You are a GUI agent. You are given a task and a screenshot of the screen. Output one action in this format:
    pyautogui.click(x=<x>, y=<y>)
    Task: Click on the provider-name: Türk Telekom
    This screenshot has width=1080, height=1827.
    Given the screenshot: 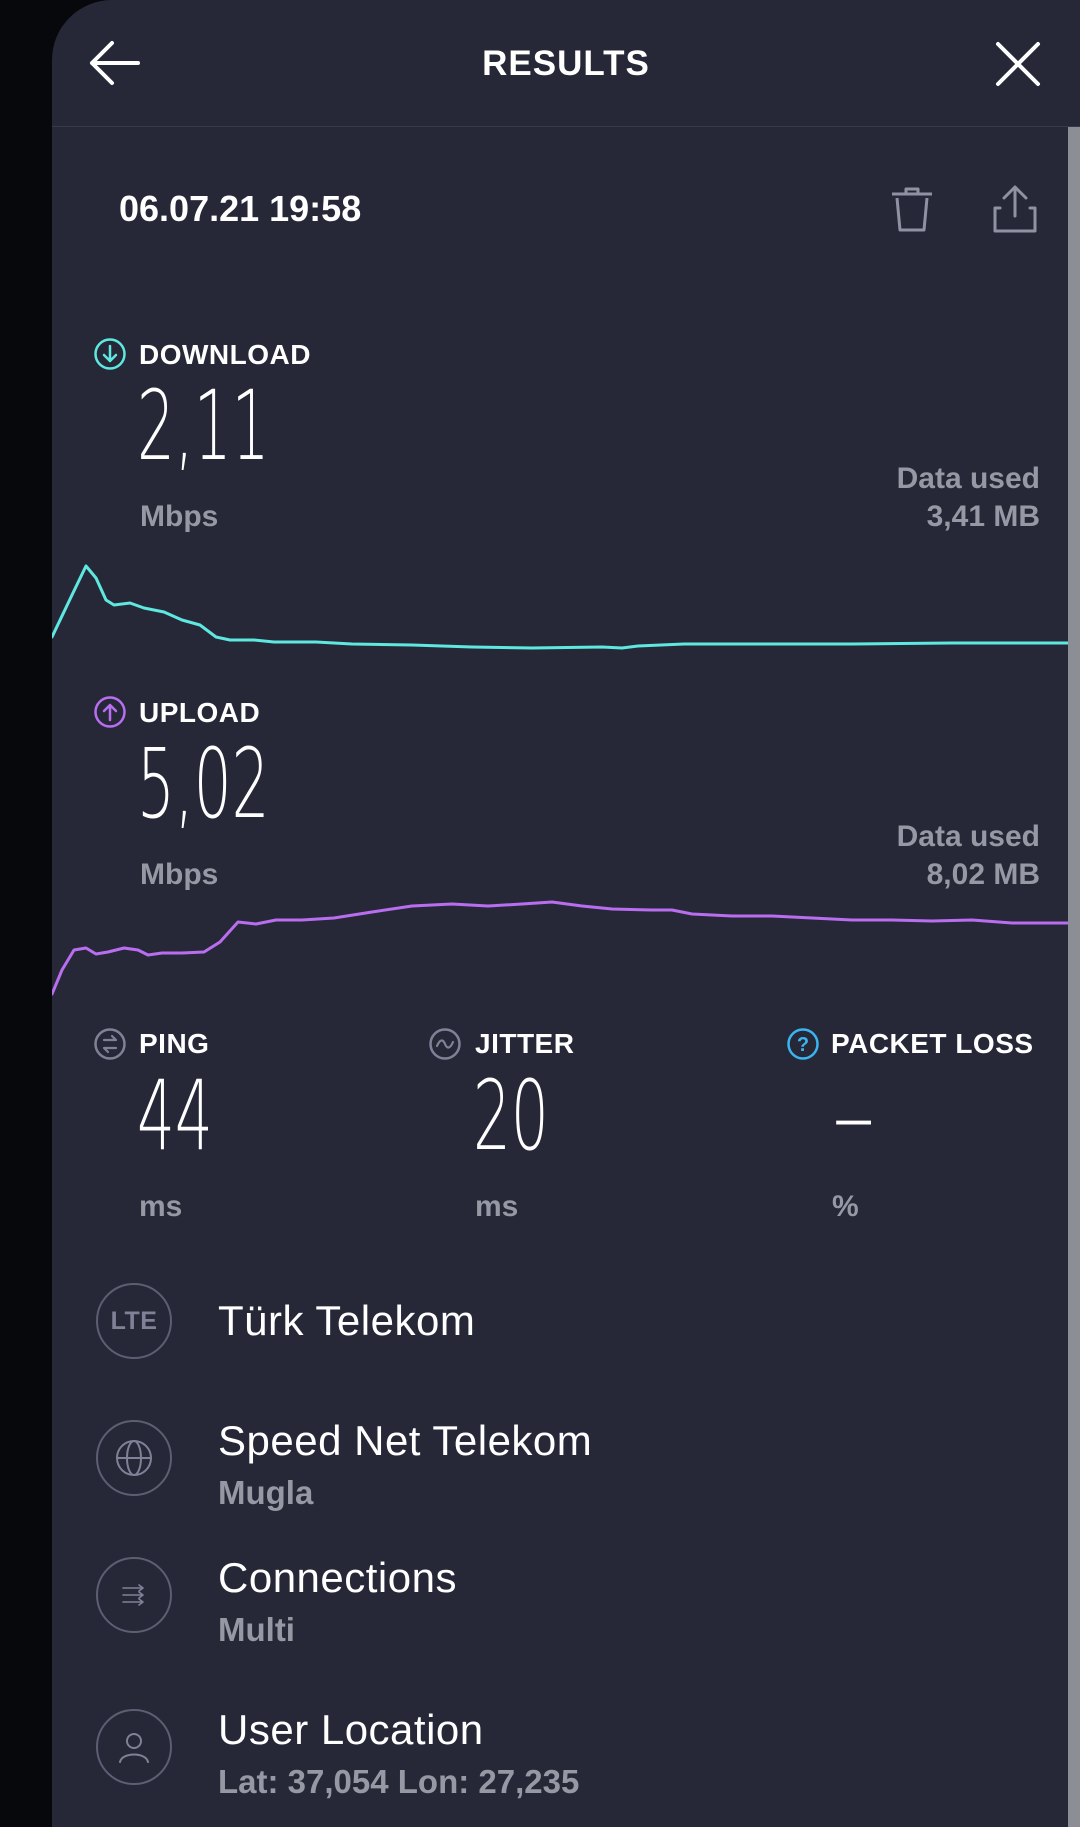 What is the action you would take?
    pyautogui.click(x=347, y=1320)
    